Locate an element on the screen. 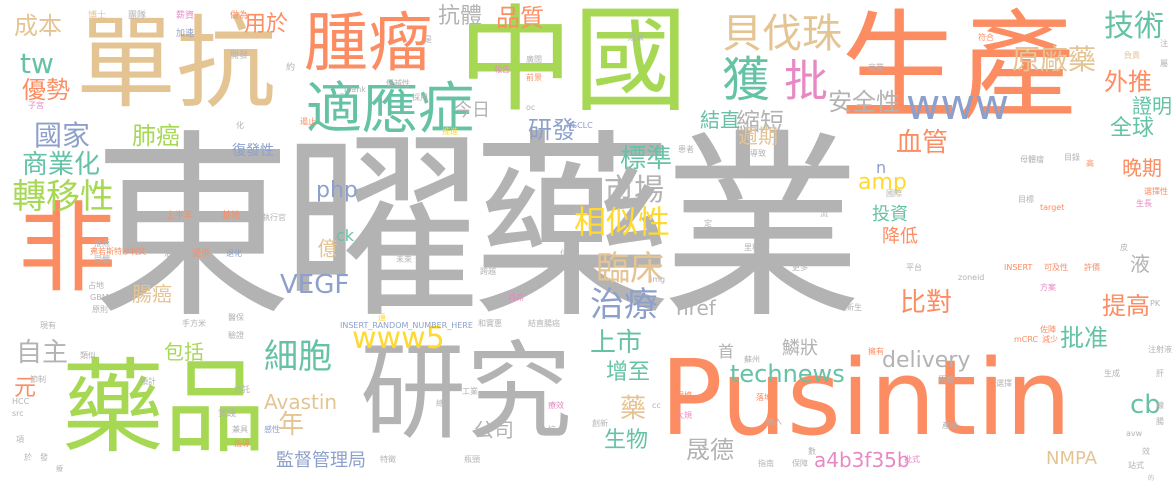 The image size is (1175, 482). small-word: 節制 is located at coordinates (38, 379).